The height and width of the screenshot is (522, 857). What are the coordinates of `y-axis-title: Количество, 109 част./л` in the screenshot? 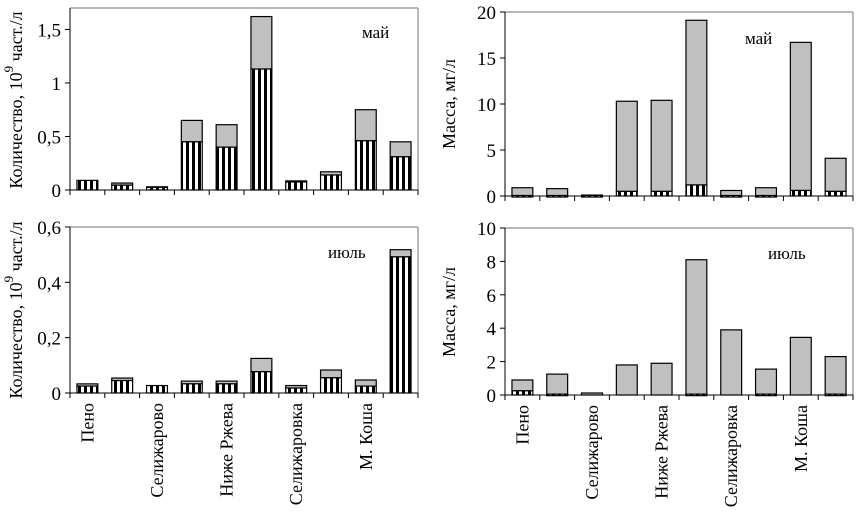 It's located at (13, 309).